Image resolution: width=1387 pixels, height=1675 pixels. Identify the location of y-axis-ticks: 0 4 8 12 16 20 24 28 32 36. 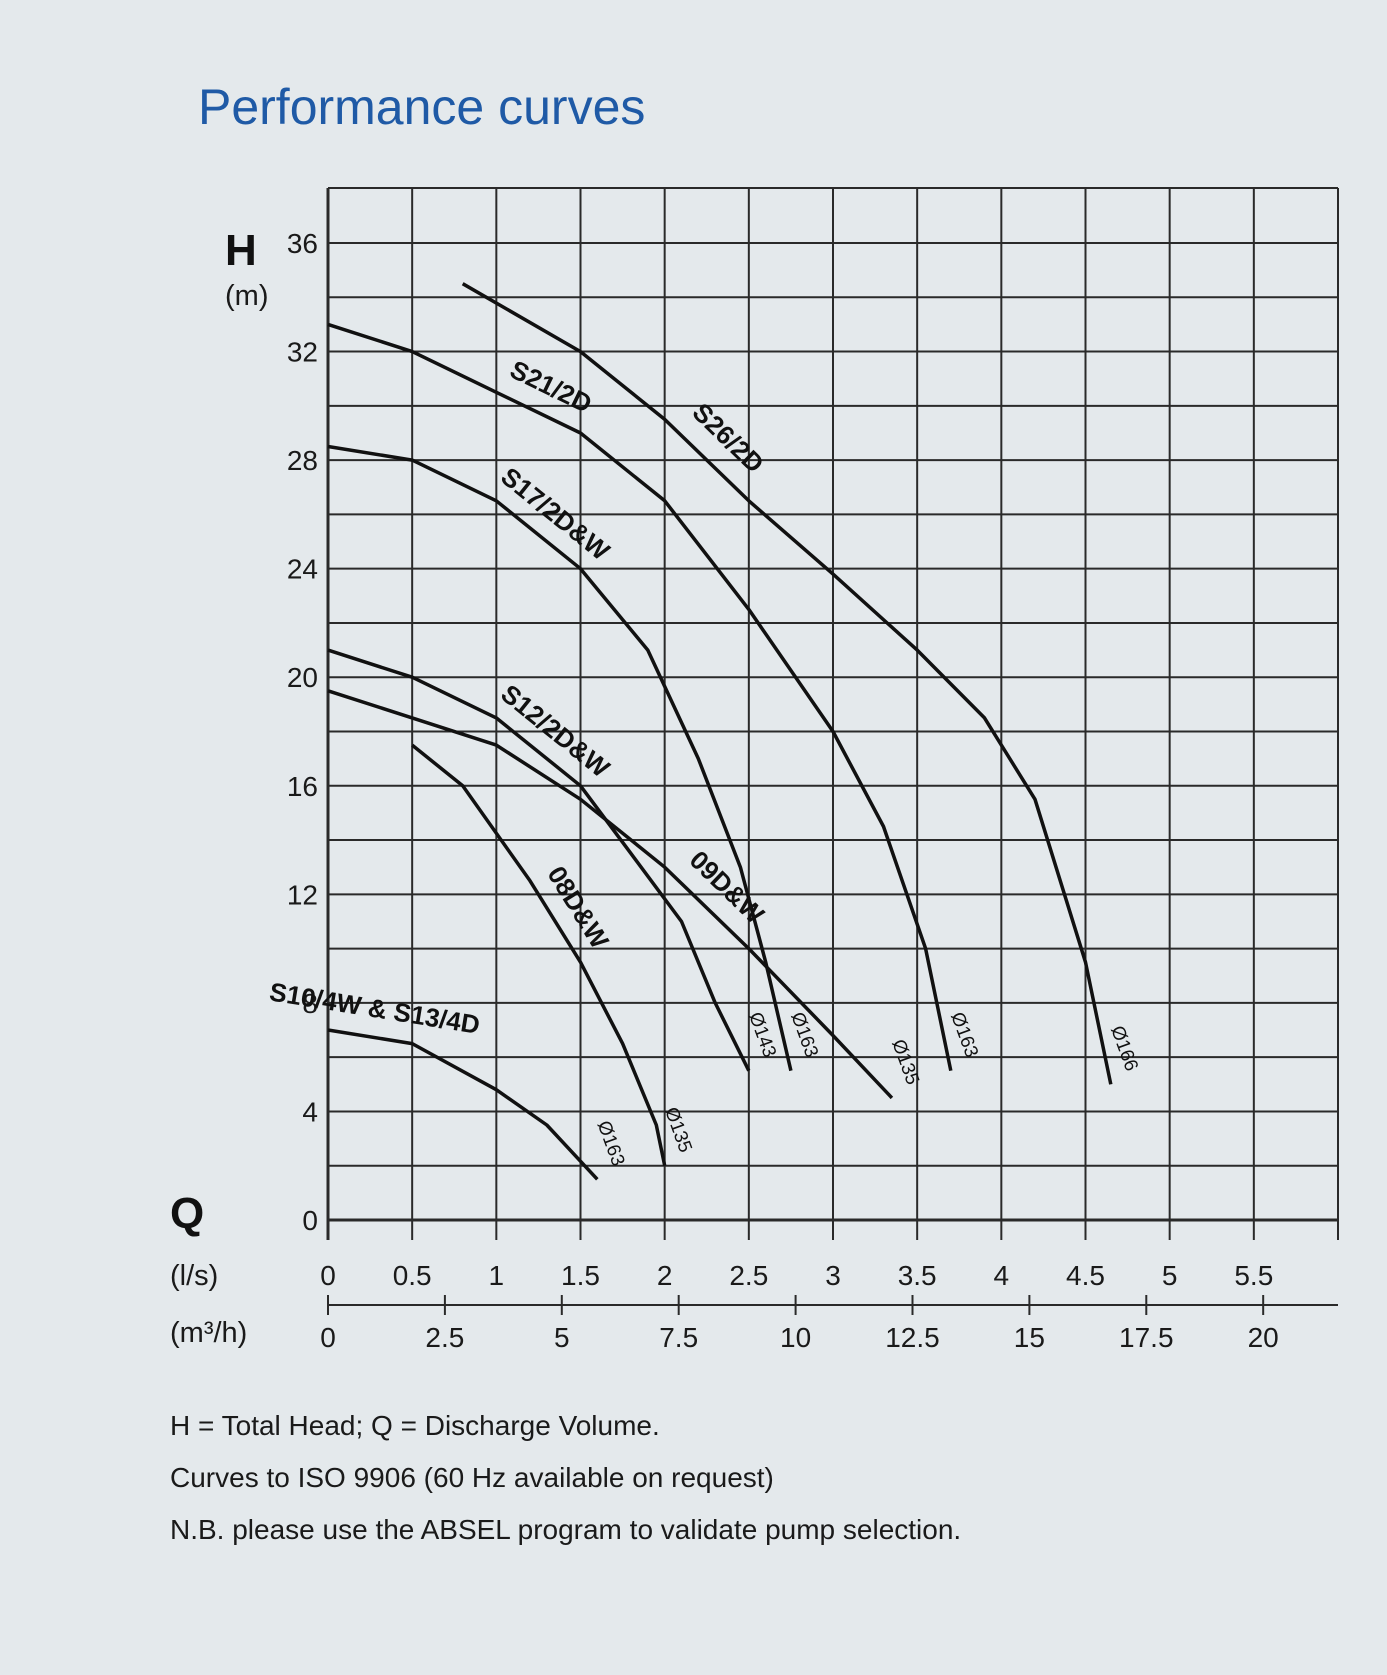
(302, 732).